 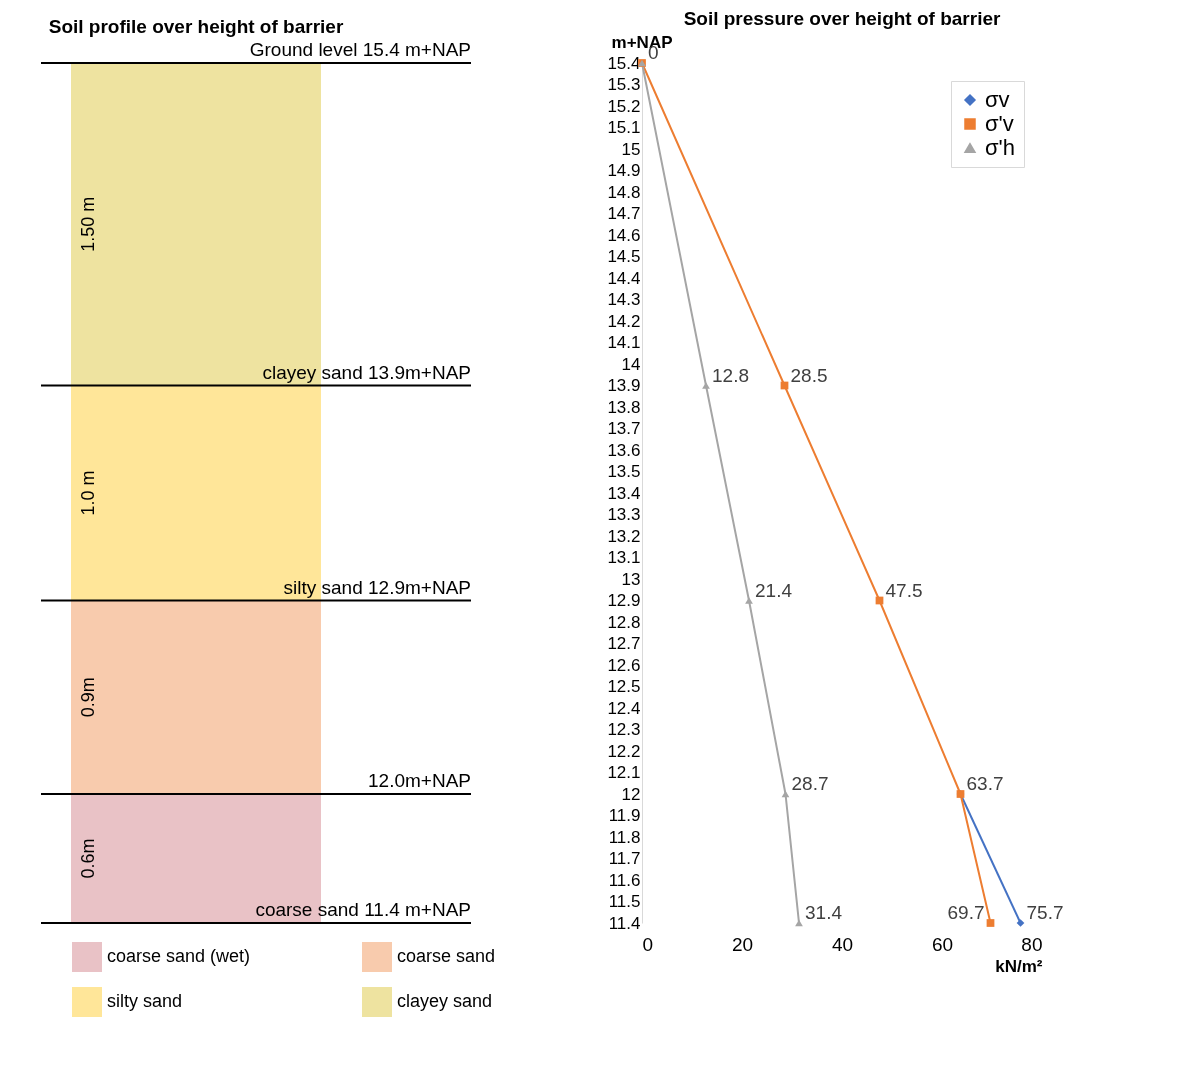 I want to click on y-tick-label: 12.9, so click(x=624, y=600).